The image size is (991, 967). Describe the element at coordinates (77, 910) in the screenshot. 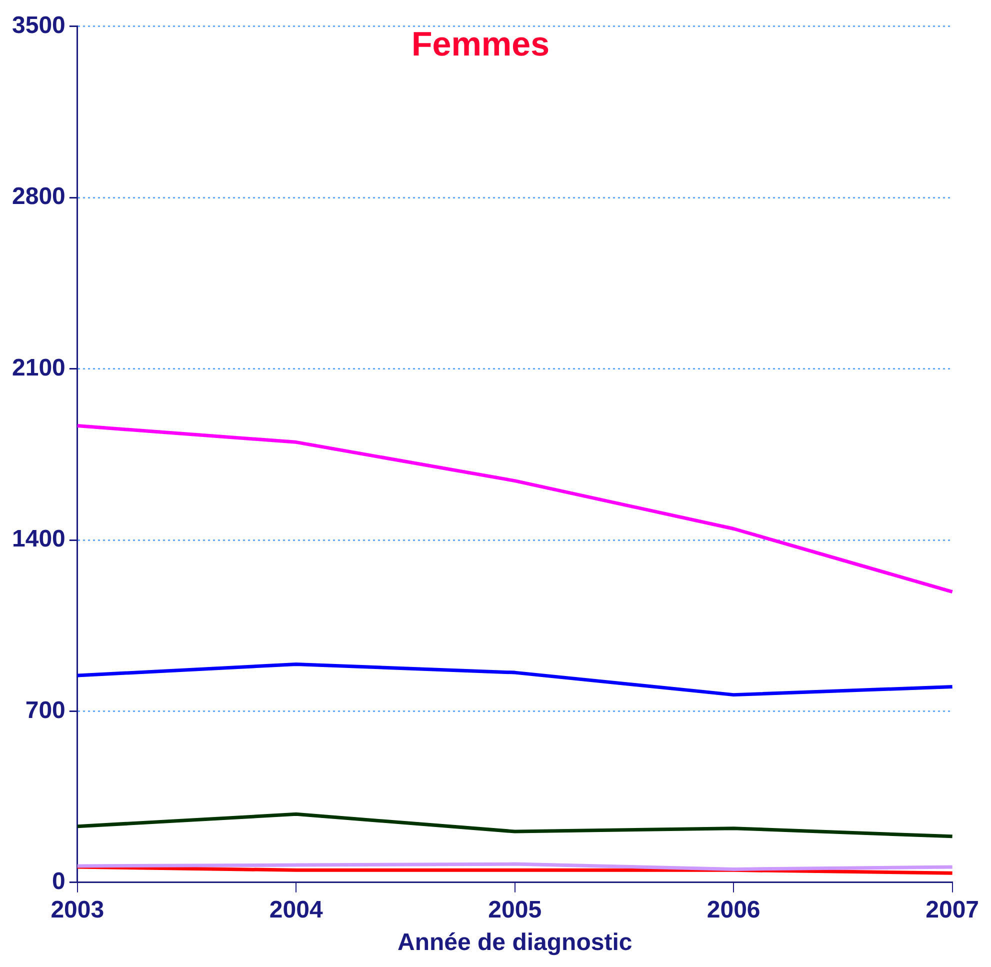

I see `x-tick-label: 2003` at that location.